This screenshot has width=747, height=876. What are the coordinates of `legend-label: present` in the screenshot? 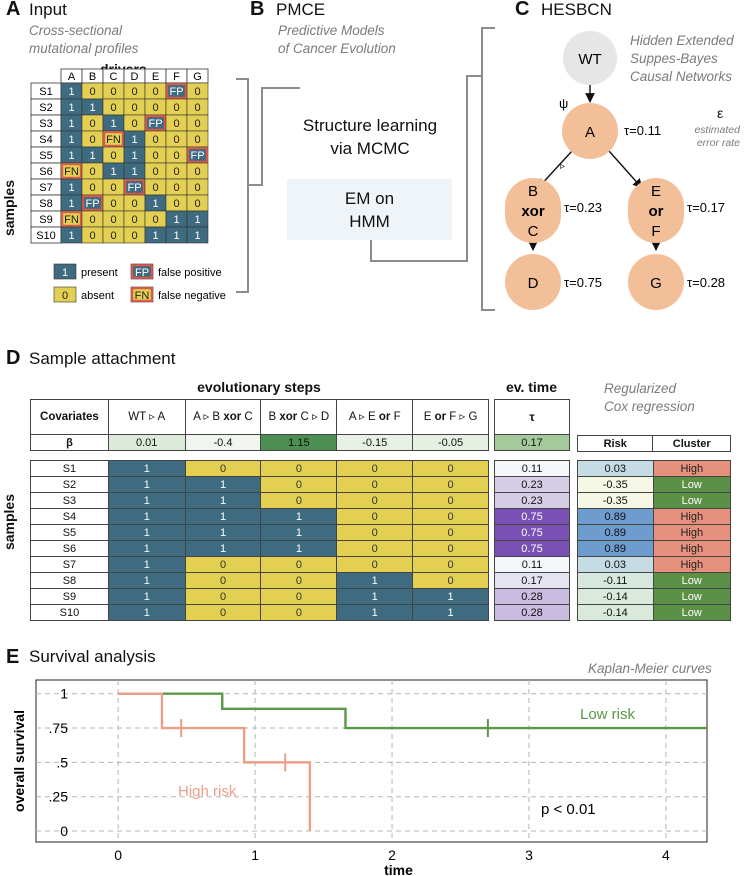 It's located at (99, 273).